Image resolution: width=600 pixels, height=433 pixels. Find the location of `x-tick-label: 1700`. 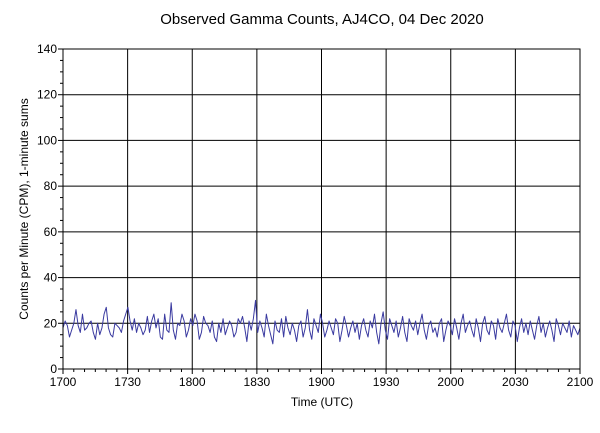

x-tick-label: 1700 is located at coordinates (63, 382).